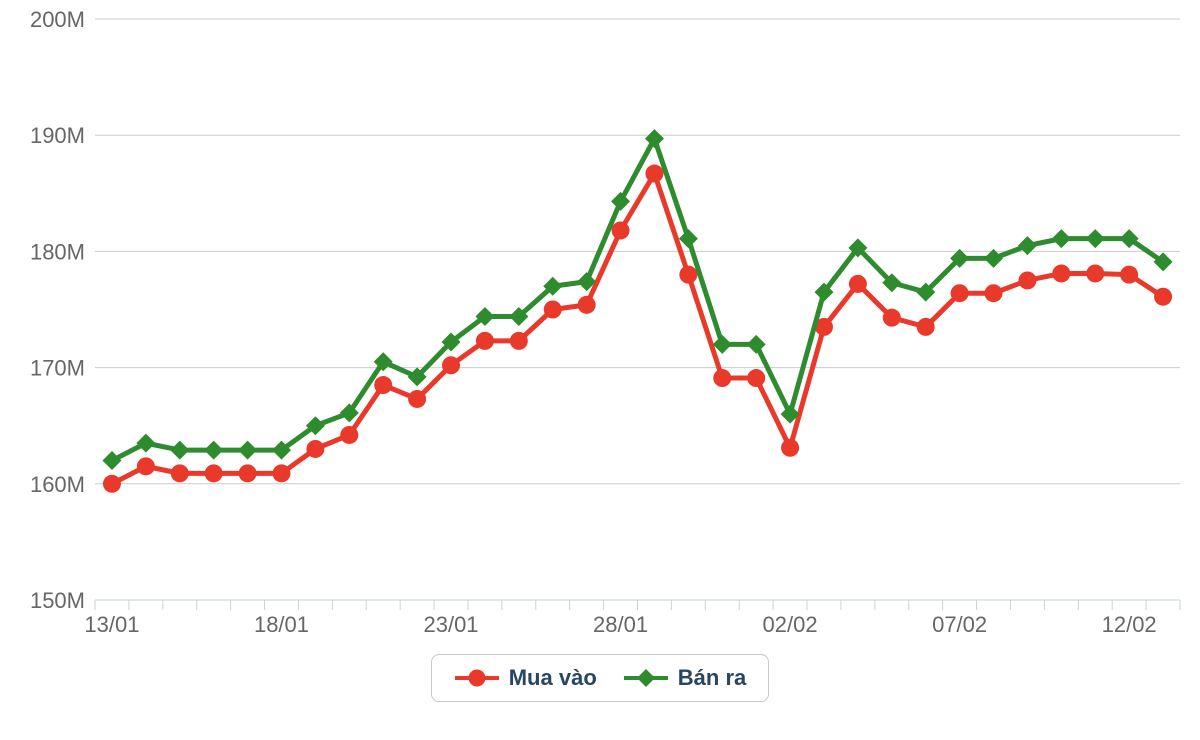 This screenshot has width=1200, height=740. Describe the element at coordinates (552, 677) in the screenshot. I see `legend-label-mua-vao: Mua vào` at that location.